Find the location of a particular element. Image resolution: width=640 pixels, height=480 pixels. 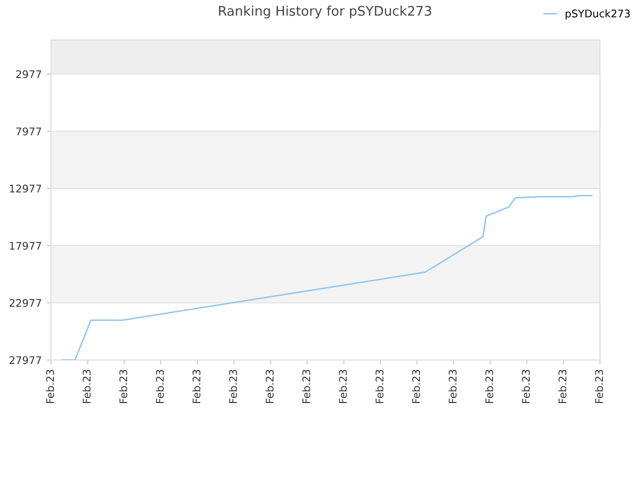

y-tick-label: 7977 is located at coordinates (29, 131).